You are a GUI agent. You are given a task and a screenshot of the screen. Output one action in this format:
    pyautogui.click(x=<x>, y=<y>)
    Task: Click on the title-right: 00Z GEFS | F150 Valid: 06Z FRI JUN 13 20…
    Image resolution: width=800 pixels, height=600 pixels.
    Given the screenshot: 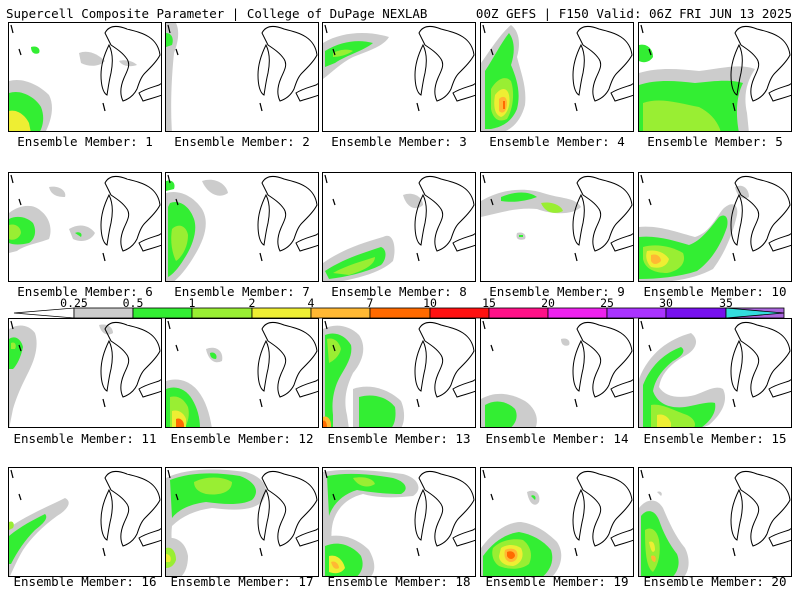 What is the action you would take?
    pyautogui.click(x=633, y=13)
    